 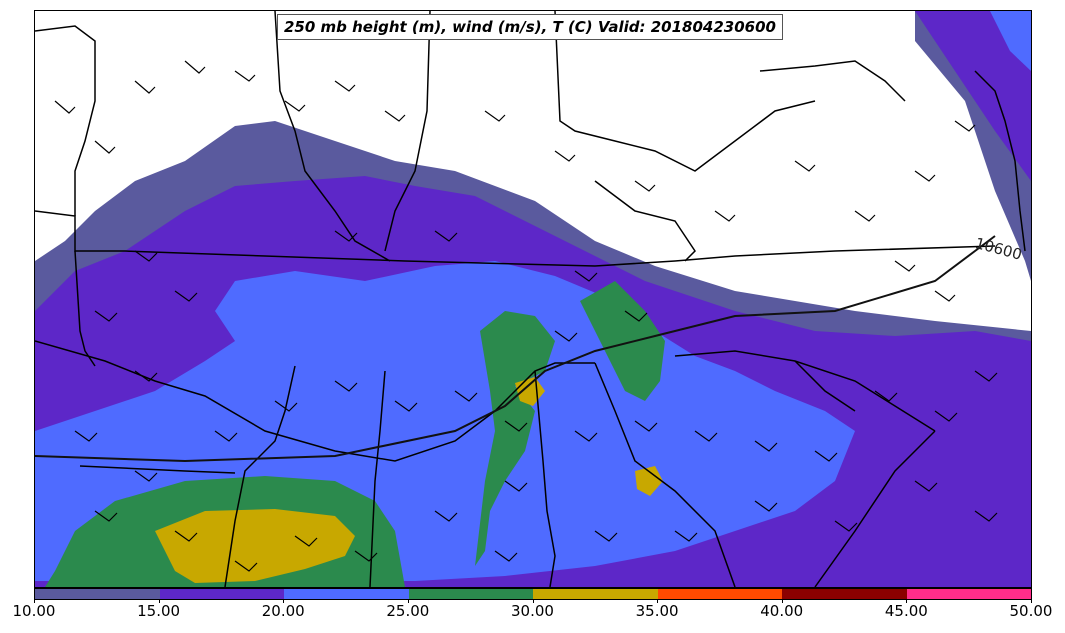 I want to click on fill-20-25-ne, so click(x=1010, y=41).